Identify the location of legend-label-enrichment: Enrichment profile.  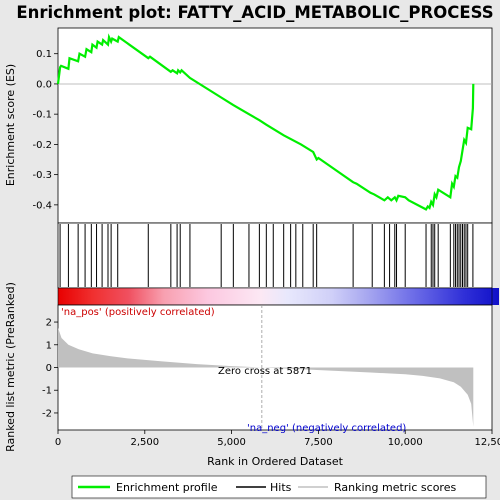
(167, 487).